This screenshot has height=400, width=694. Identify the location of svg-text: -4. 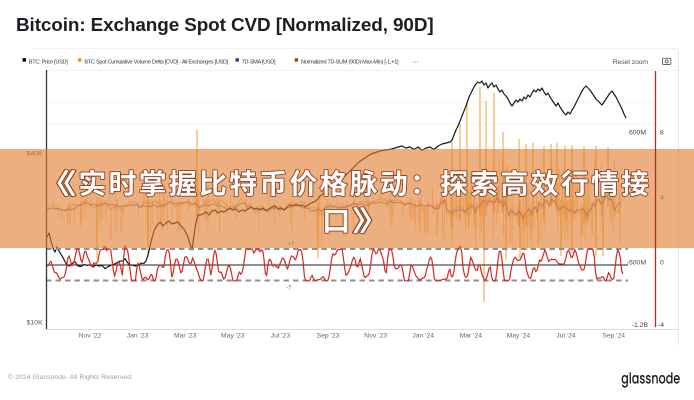
(661, 325).